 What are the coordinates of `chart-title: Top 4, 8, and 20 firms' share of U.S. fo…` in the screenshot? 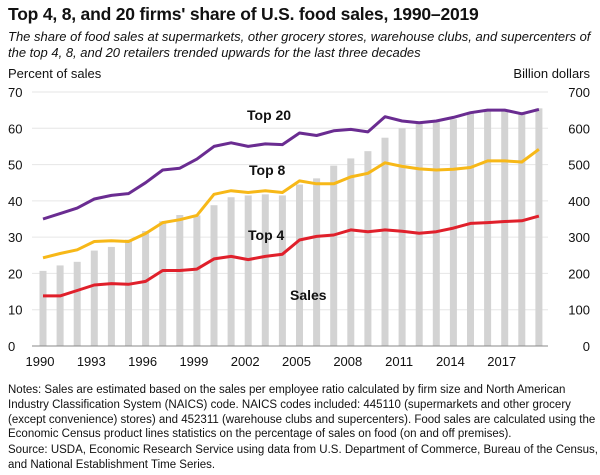 It's located at (243, 14).